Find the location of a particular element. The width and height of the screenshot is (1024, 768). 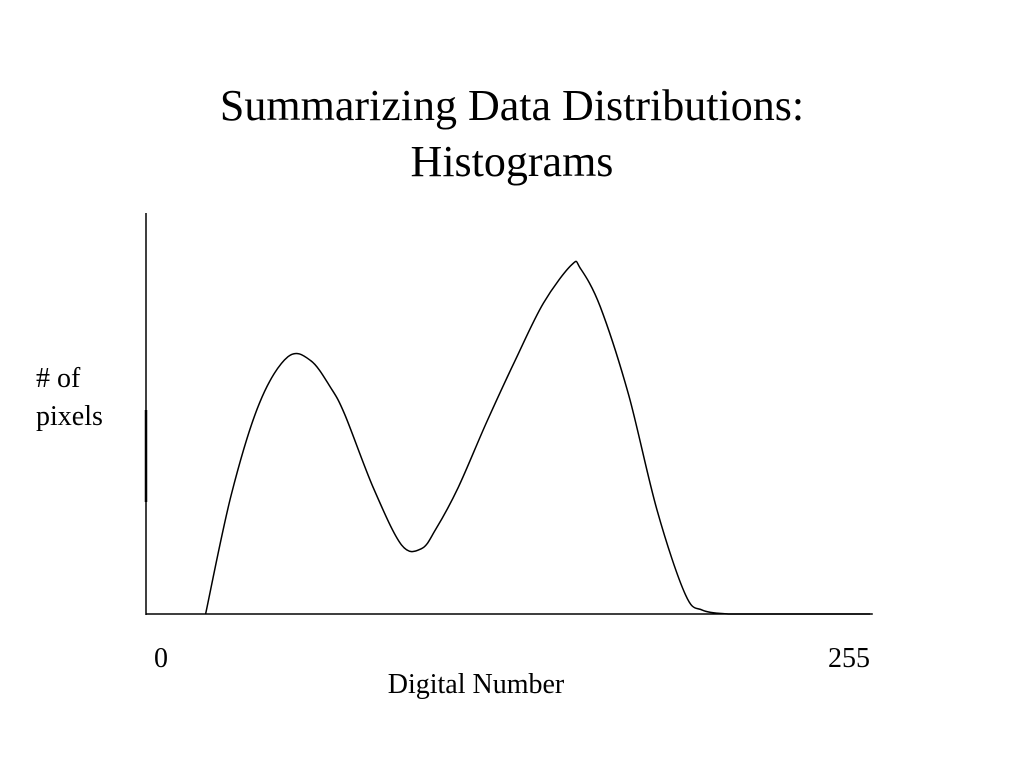

x-axis-label: Digital Number is located at coordinates (476, 684).